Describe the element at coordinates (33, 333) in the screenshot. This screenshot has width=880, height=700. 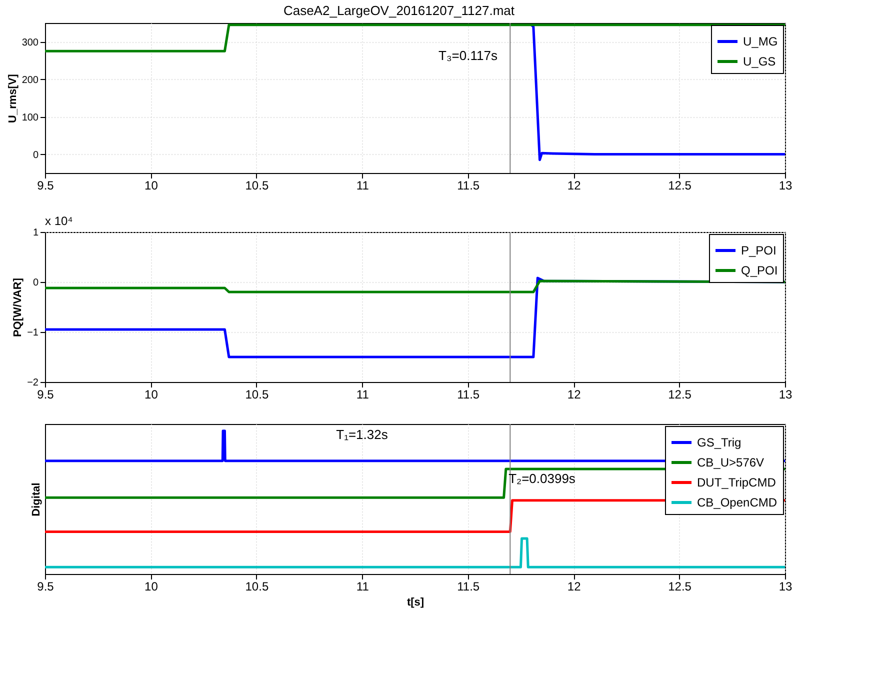
I see `y-tick-label: −1` at that location.